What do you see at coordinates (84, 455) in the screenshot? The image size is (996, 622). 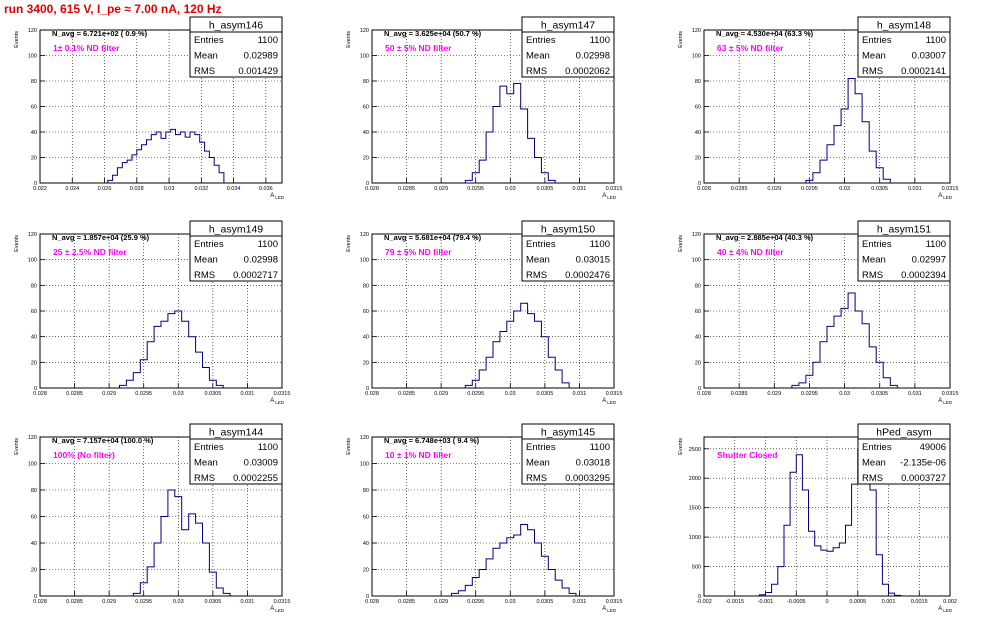 I see `filter-annotation: 100% (No filter)` at bounding box center [84, 455].